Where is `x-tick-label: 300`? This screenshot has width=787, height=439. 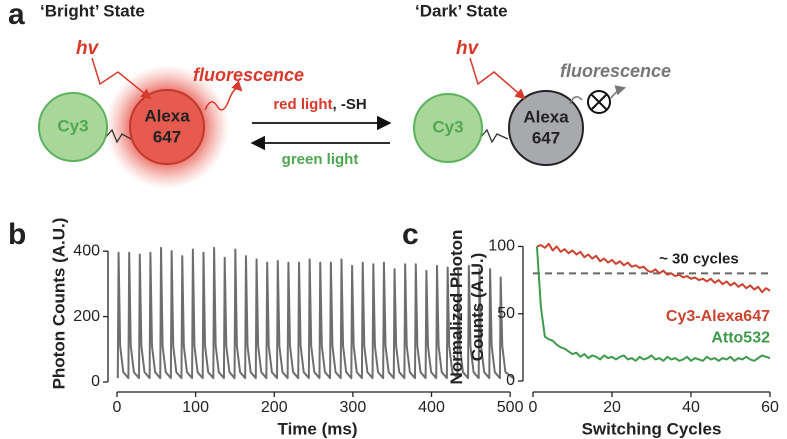 x-tick-label: 300 is located at coordinates (353, 407).